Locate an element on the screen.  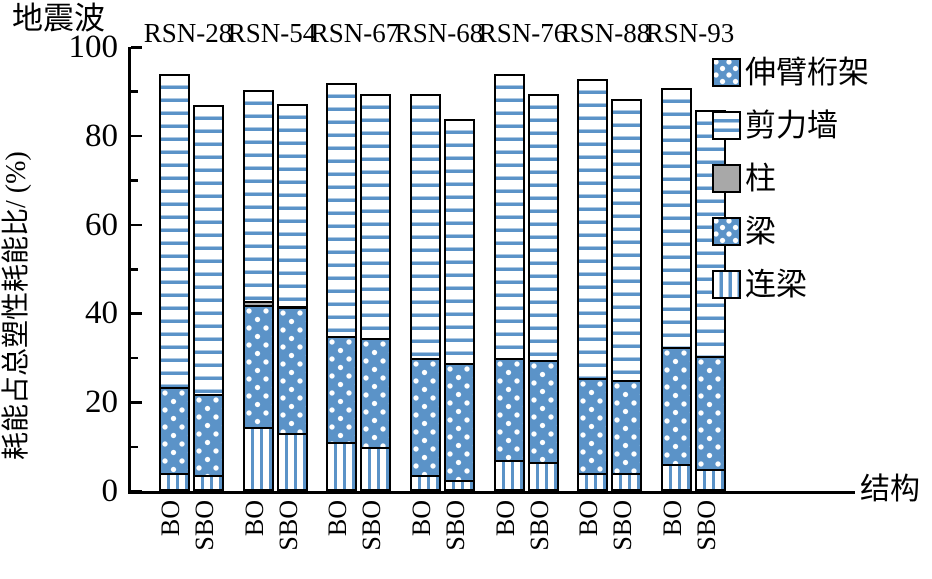
y-tick-label-20: 20 is located at coordinates (101, 402).